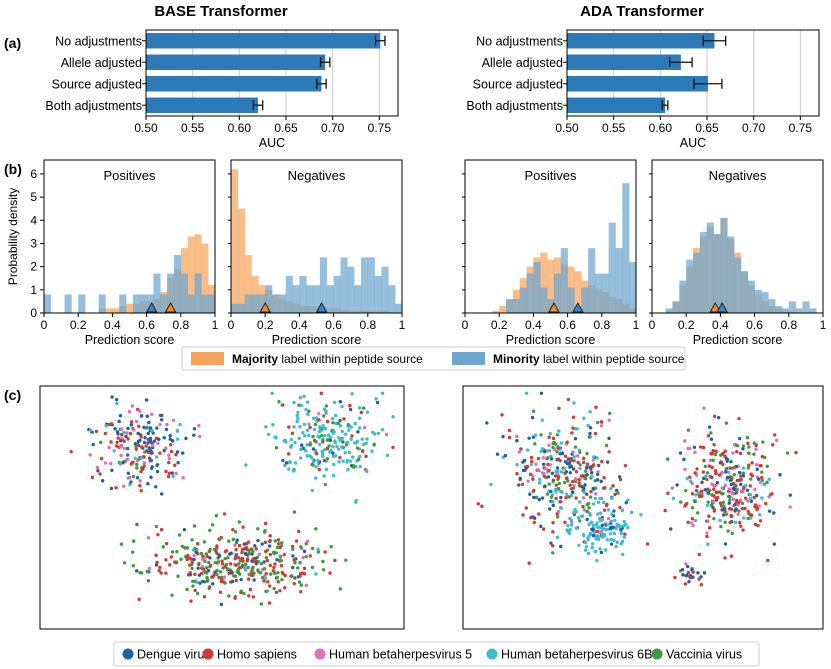 The width and height of the screenshot is (831, 669). Describe the element at coordinates (652, 325) in the screenshot. I see `x-tick-label: 0` at that location.